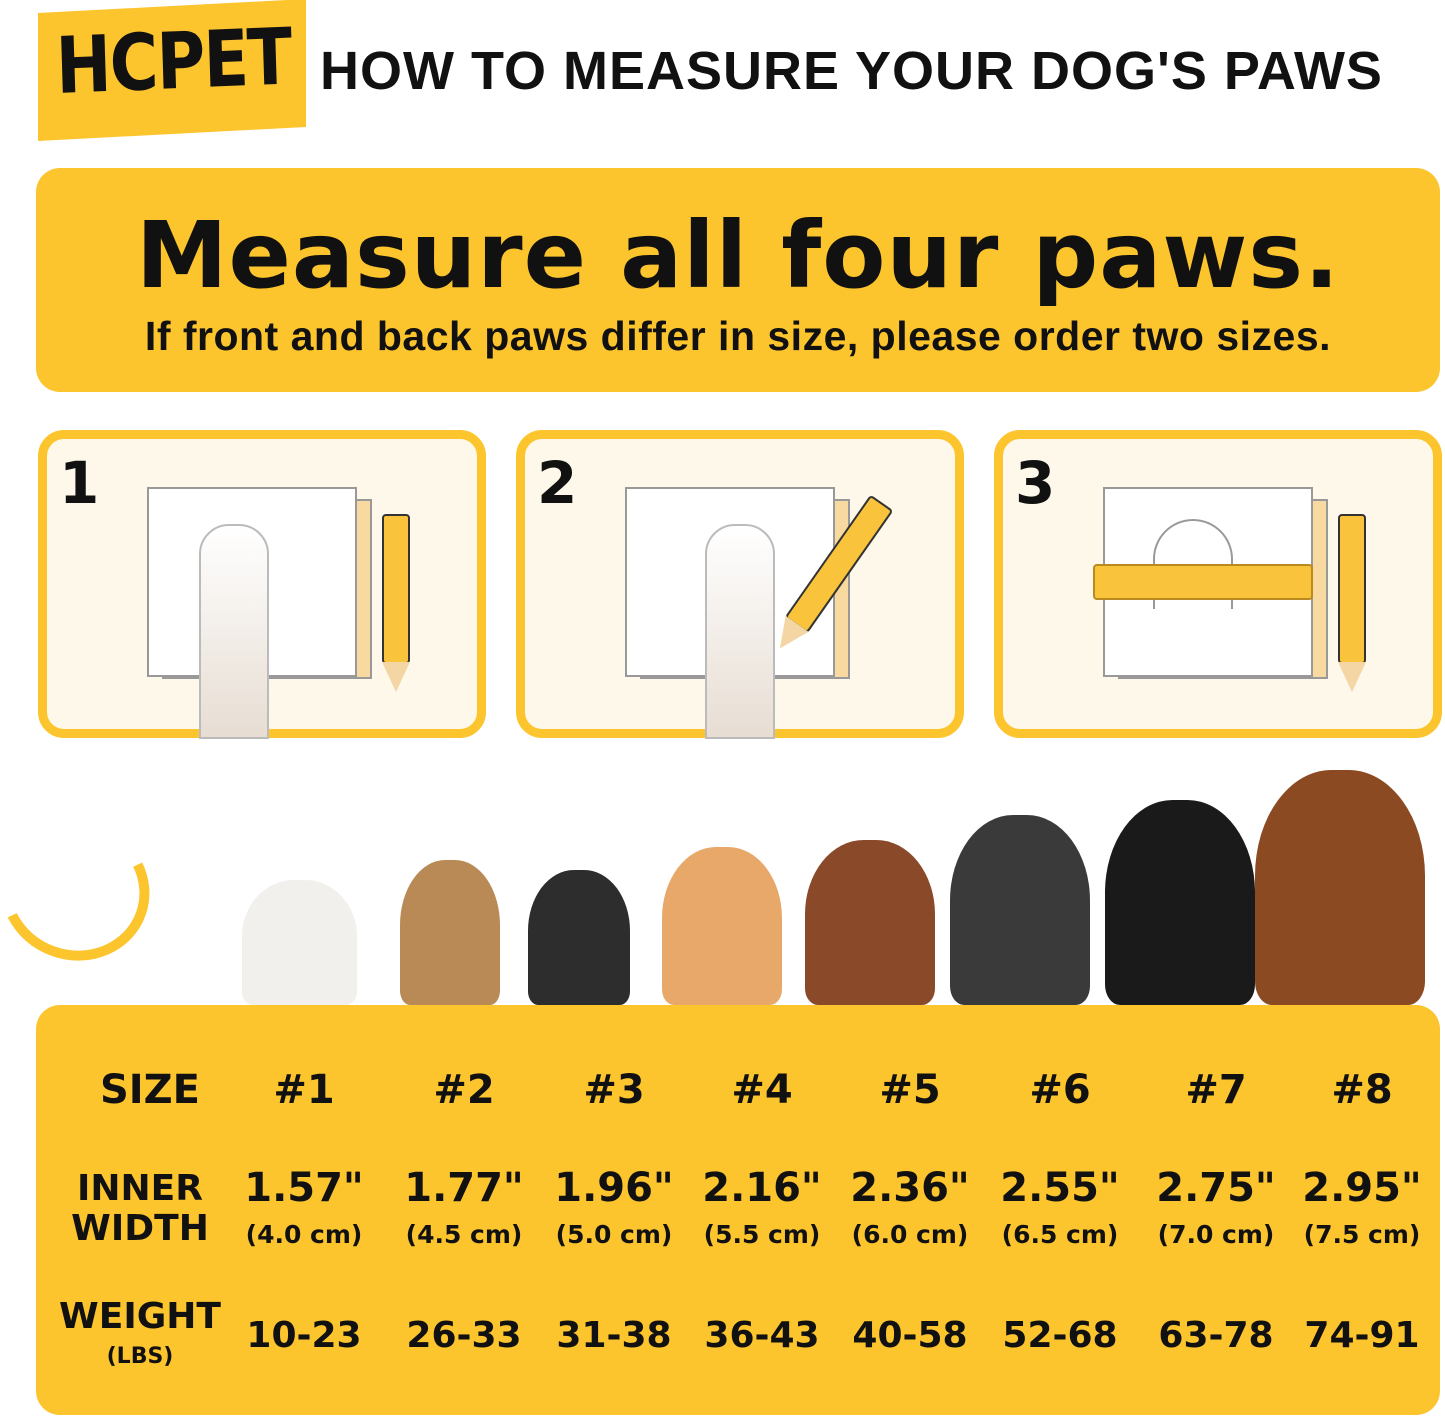 Image resolution: width=1445 pixels, height=1418 pixels. What do you see at coordinates (140, 1228) in the screenshot?
I see `width-label-line2: WIDTH` at bounding box center [140, 1228].